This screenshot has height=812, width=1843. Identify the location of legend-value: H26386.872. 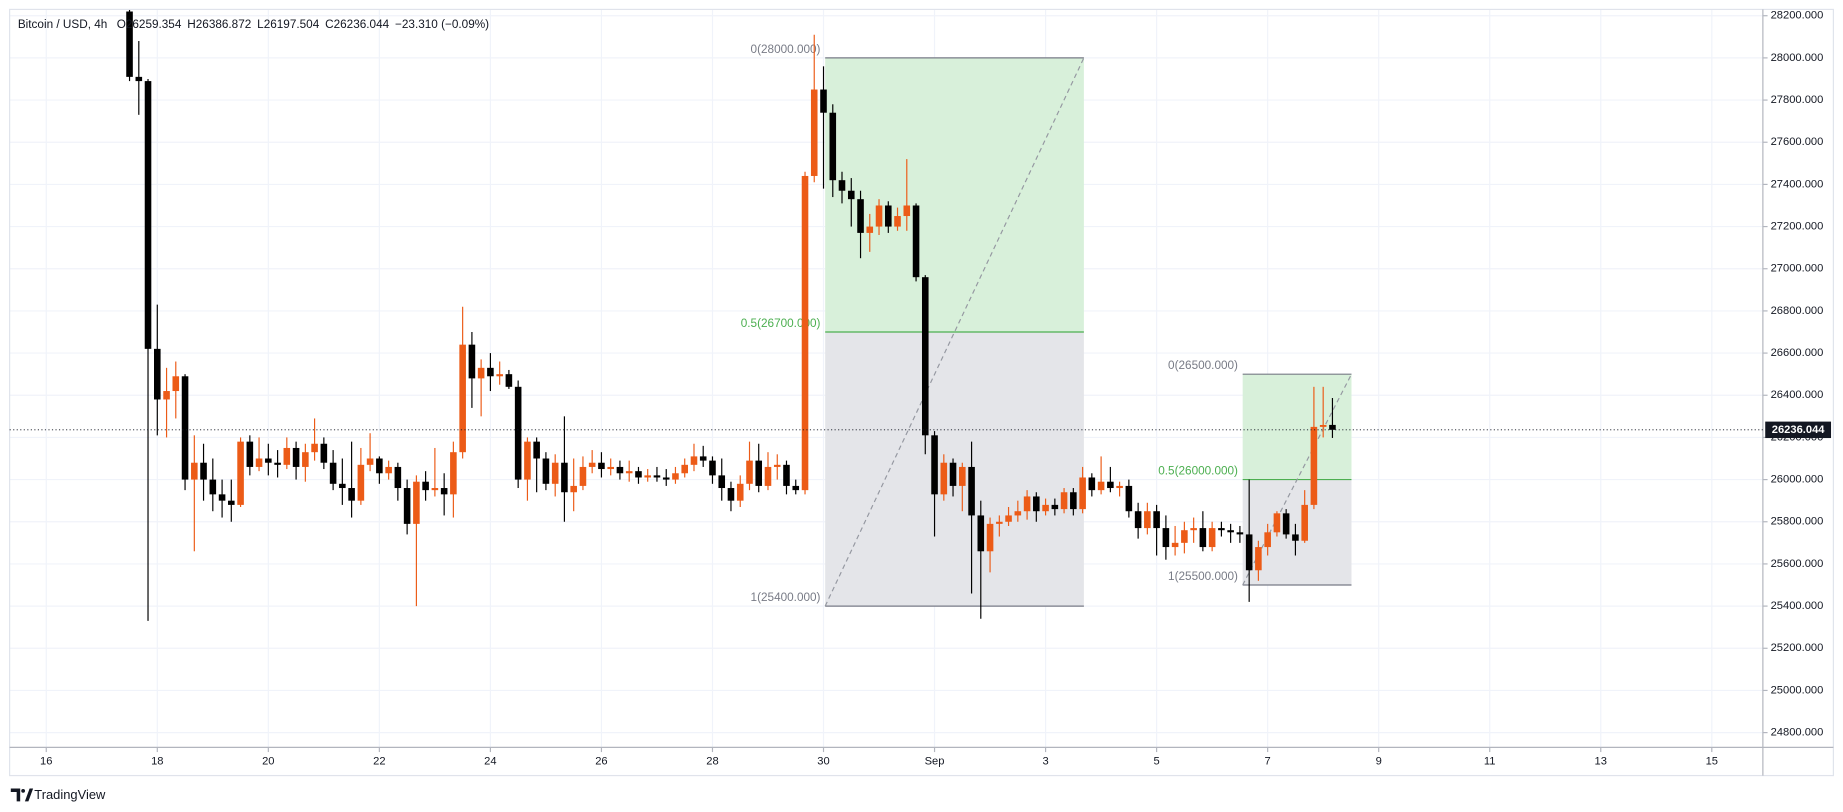
(219, 24).